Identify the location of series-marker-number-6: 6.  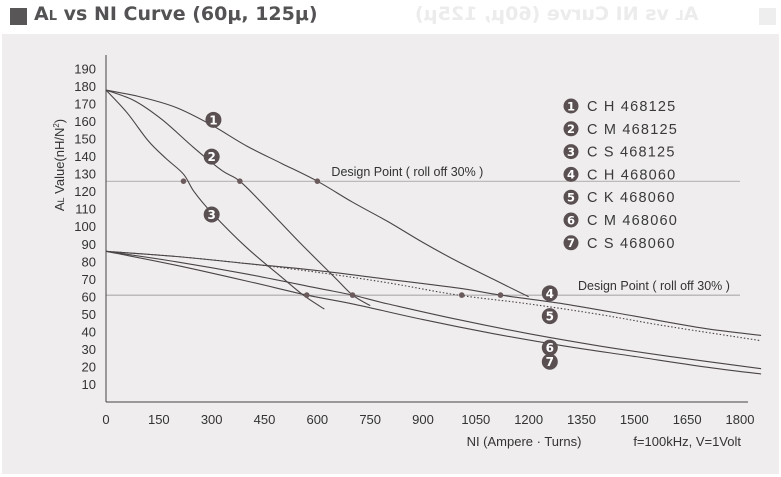
(550, 348).